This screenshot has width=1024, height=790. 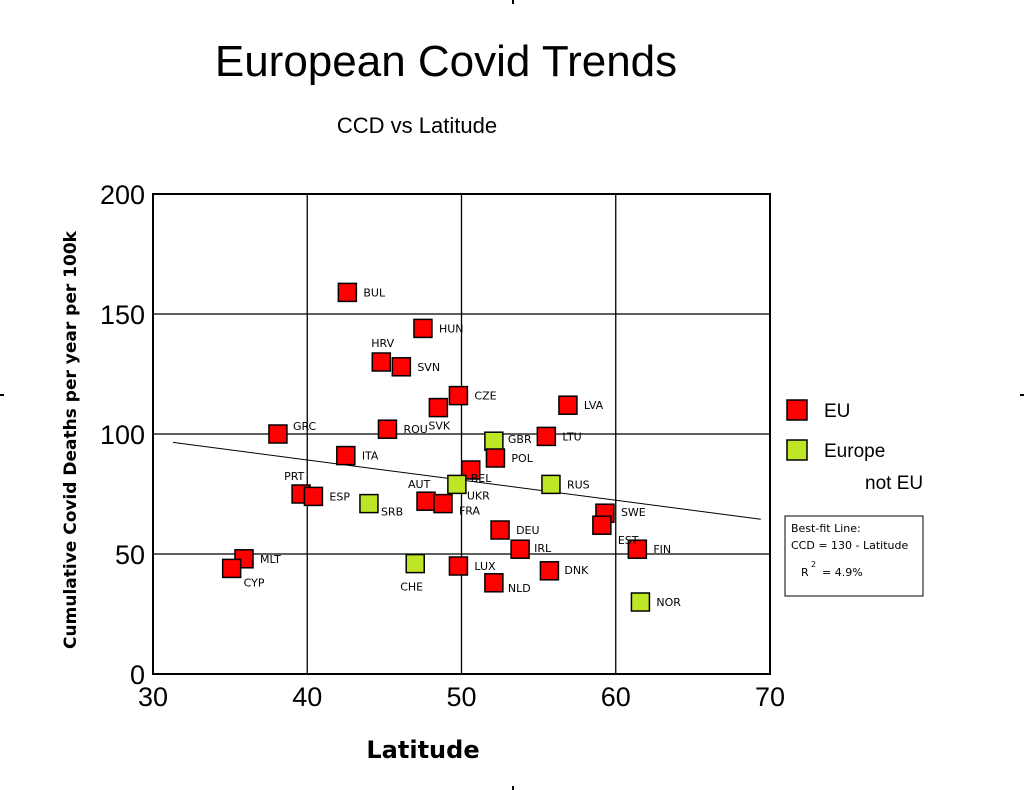 I want to click on fit-note-r2-label: R, so click(x=805, y=572).